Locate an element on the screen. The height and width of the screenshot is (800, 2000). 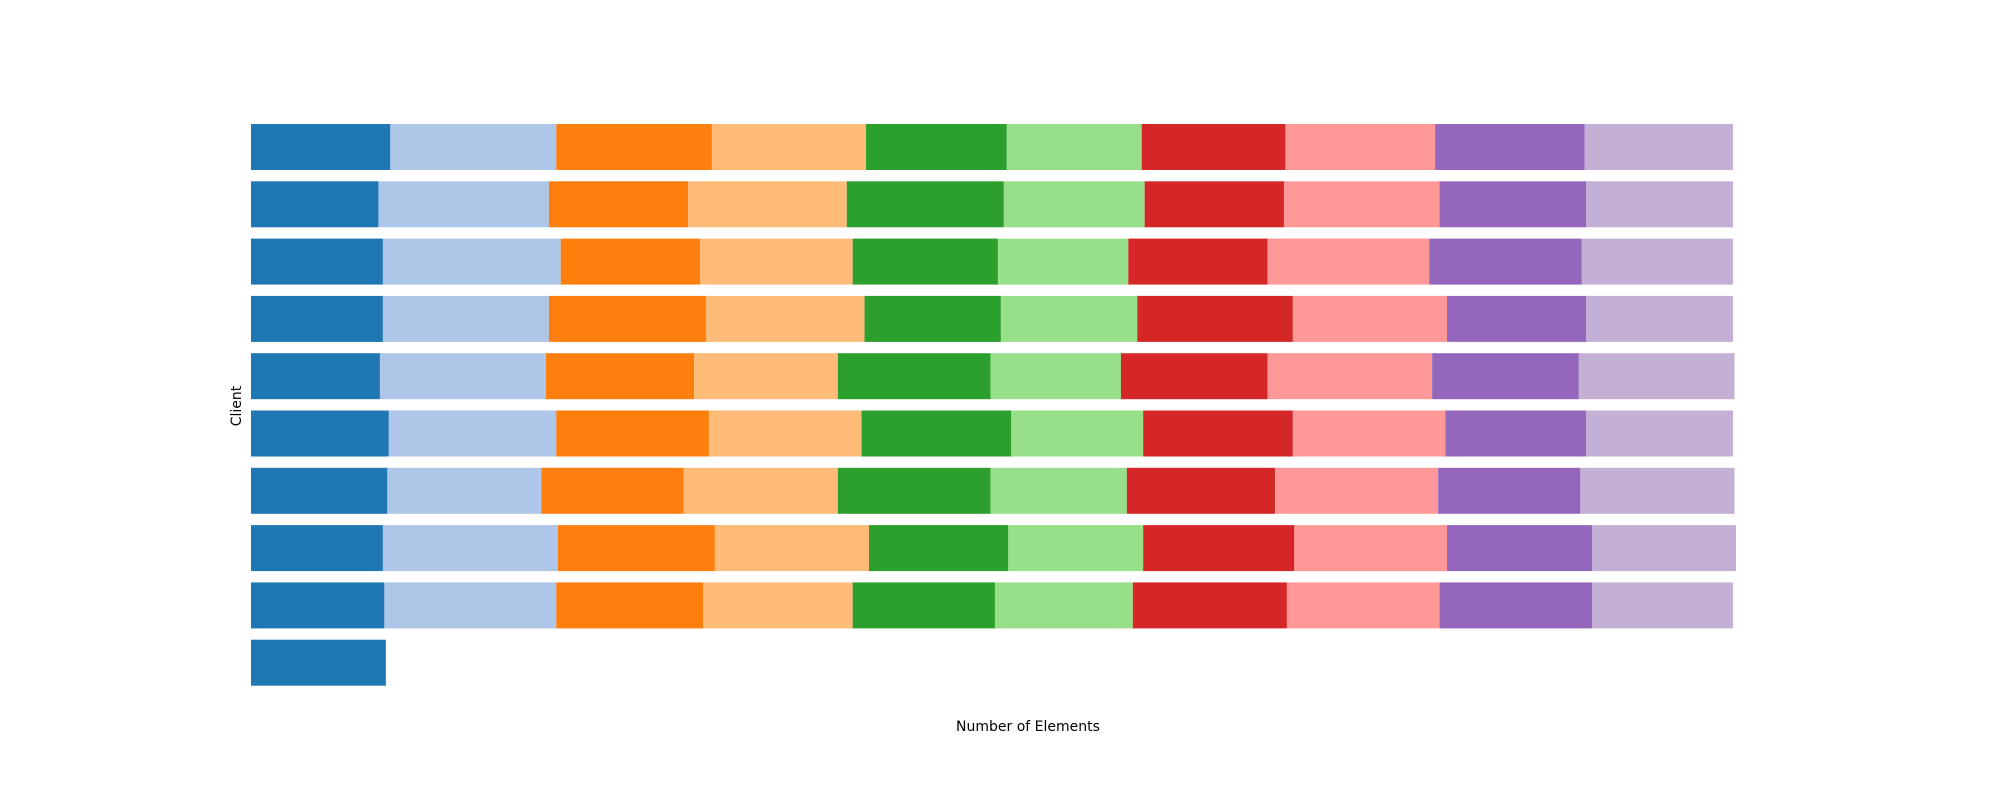
y-axis-label: Client is located at coordinates (237, 405).